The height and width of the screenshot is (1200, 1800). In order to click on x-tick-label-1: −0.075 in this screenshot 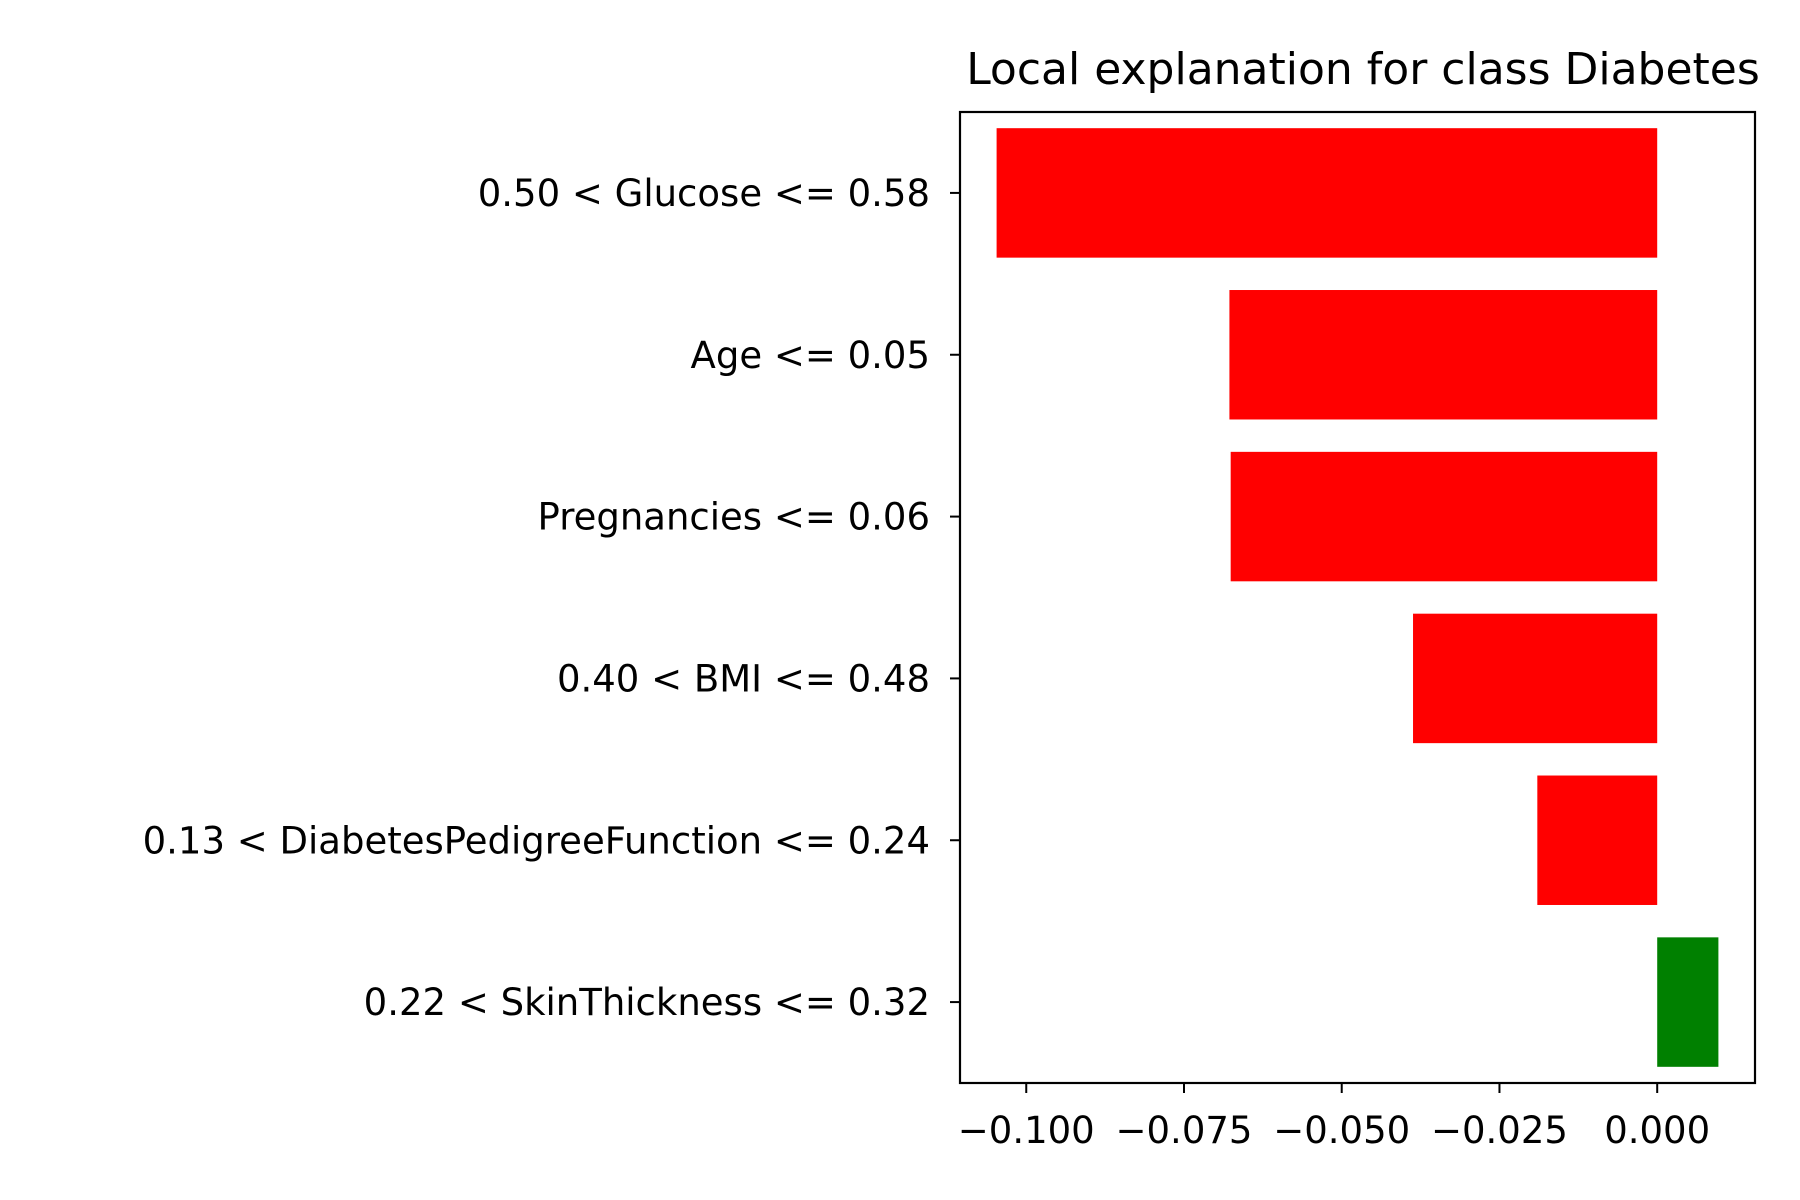, I will do `click(1184, 1130)`.